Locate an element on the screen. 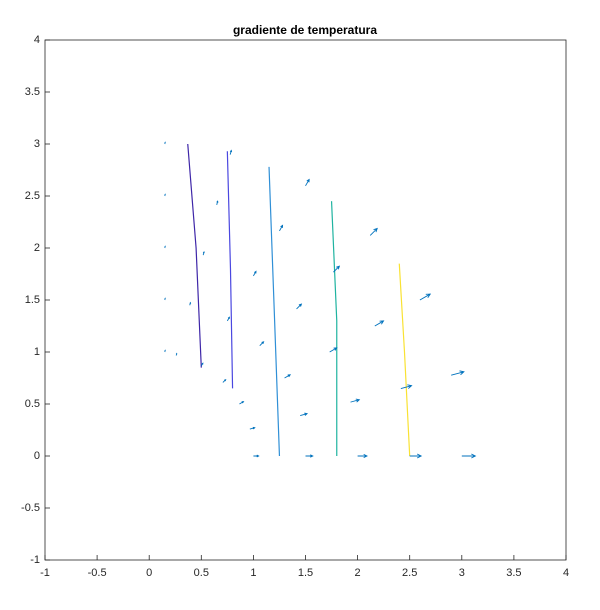 This screenshot has width=600, height=610. x-tick-label: 1 is located at coordinates (253, 573).